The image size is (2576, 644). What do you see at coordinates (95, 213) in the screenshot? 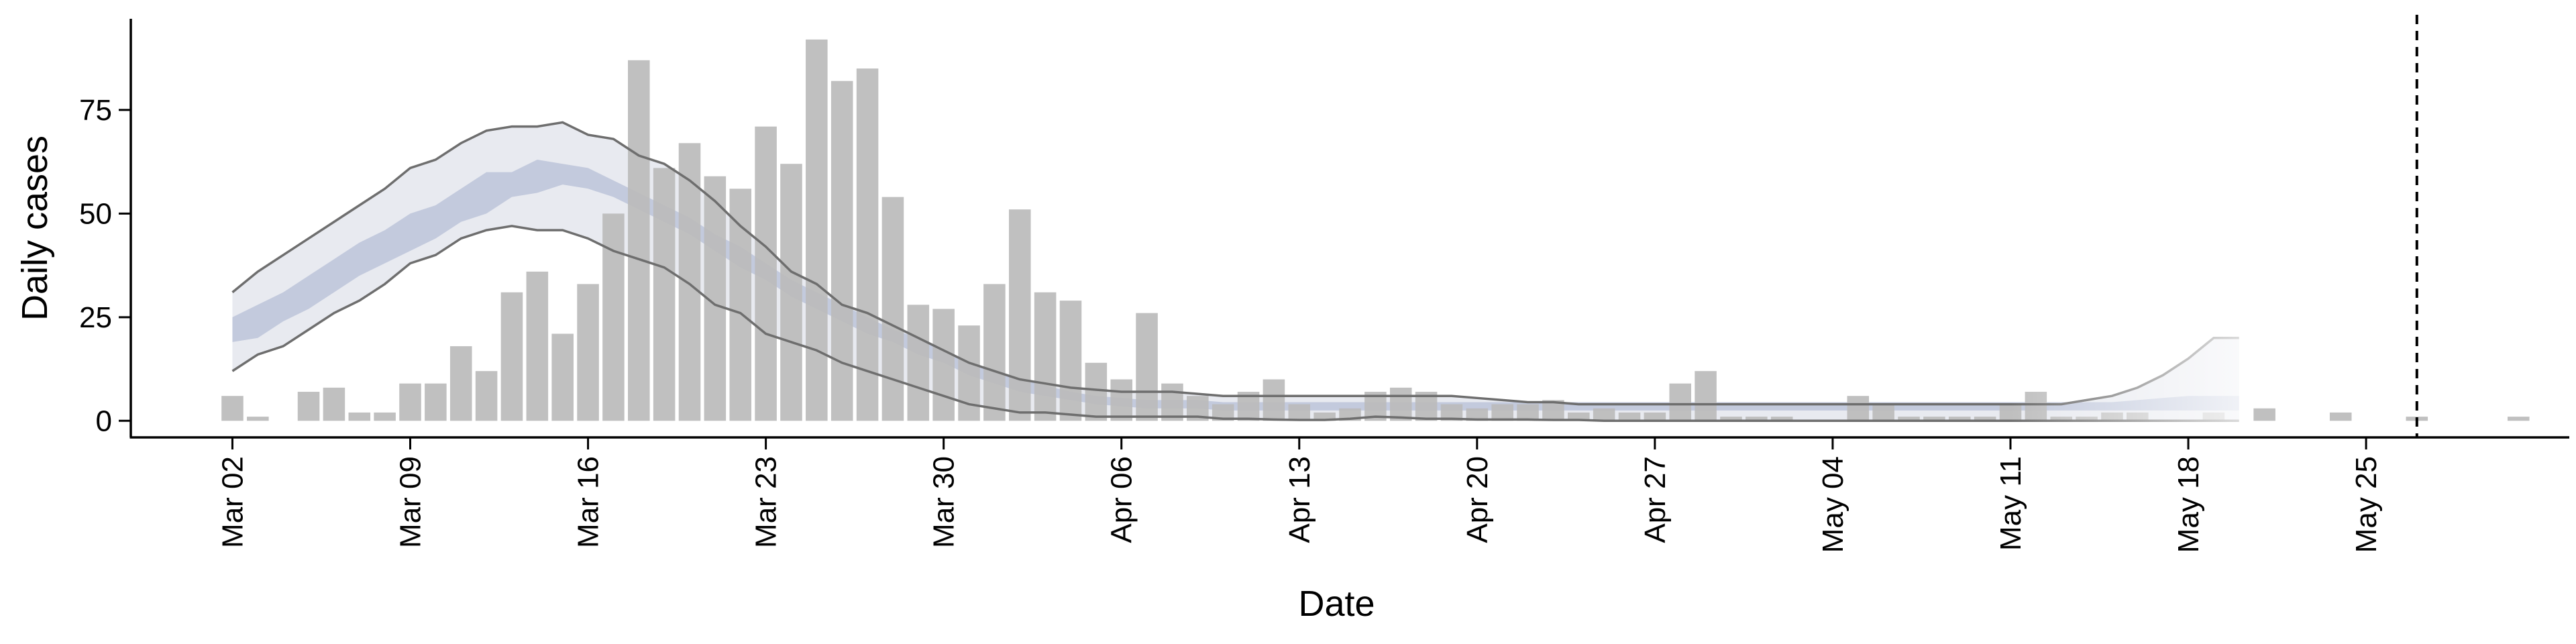
I see `y-tick-label: 50` at bounding box center [95, 213].